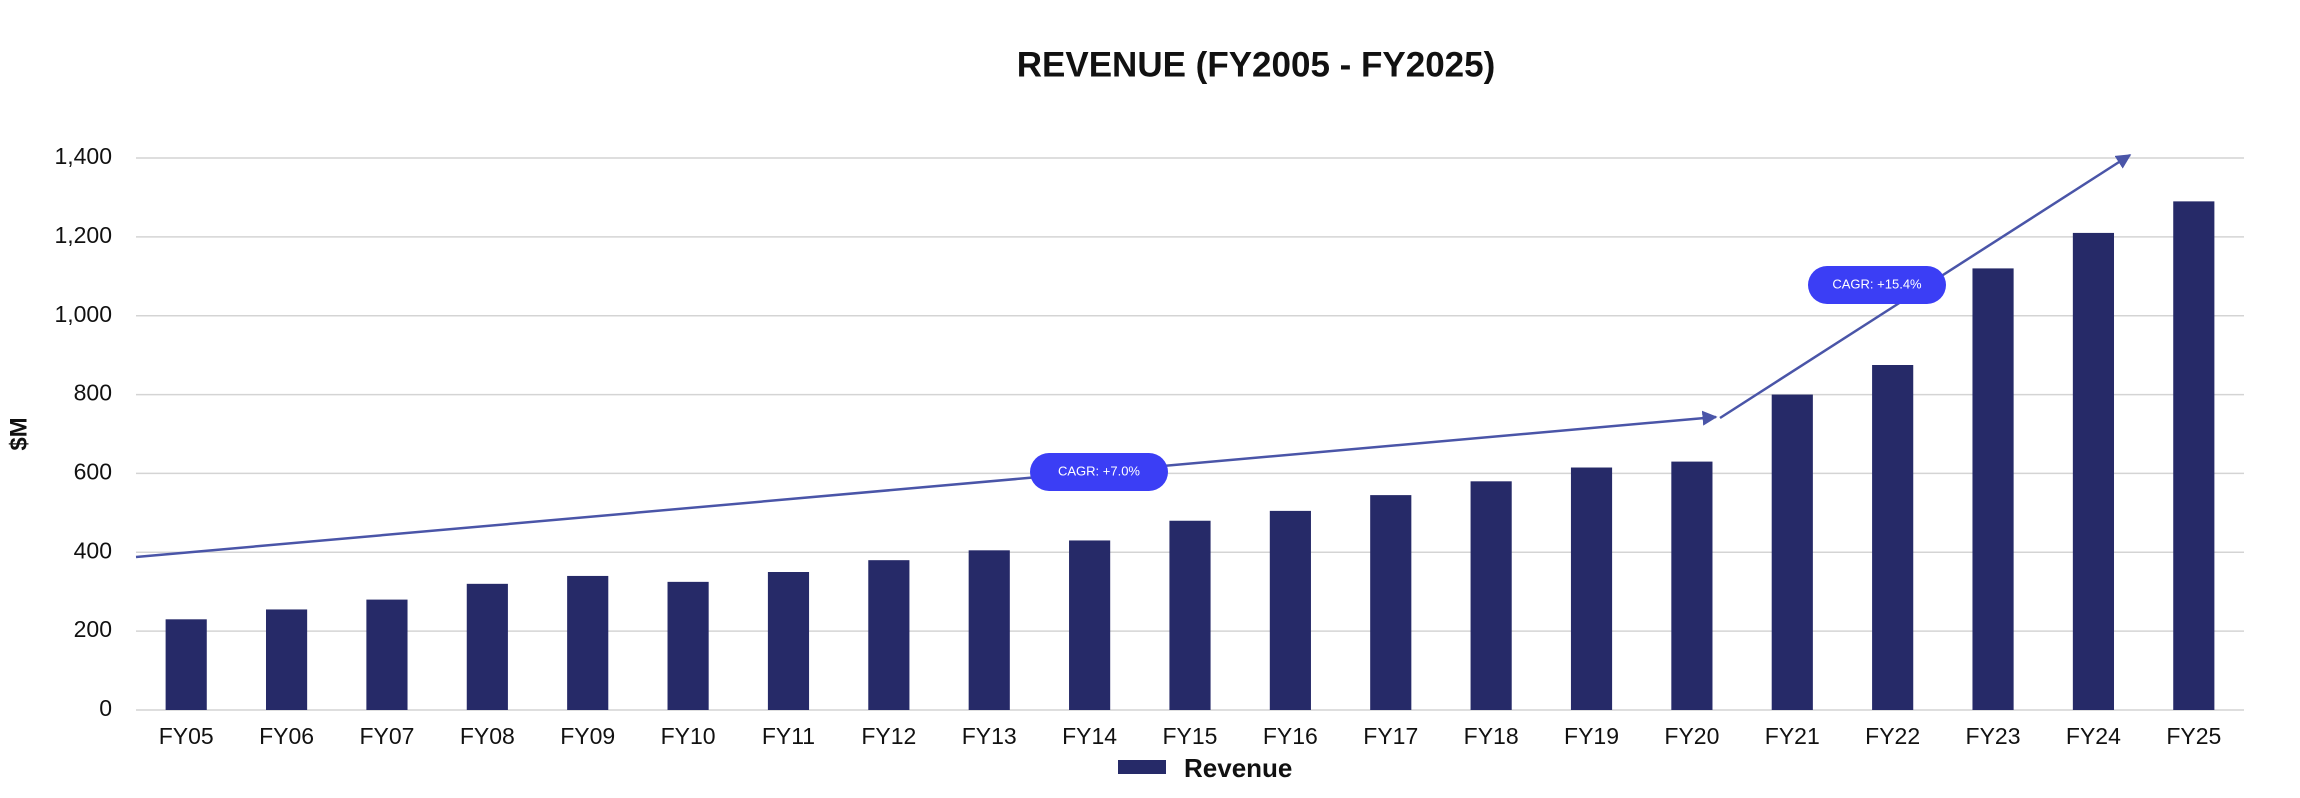 This screenshot has width=2300, height=798. What do you see at coordinates (788, 736) in the screenshot?
I see `x-tick-label: FY11` at bounding box center [788, 736].